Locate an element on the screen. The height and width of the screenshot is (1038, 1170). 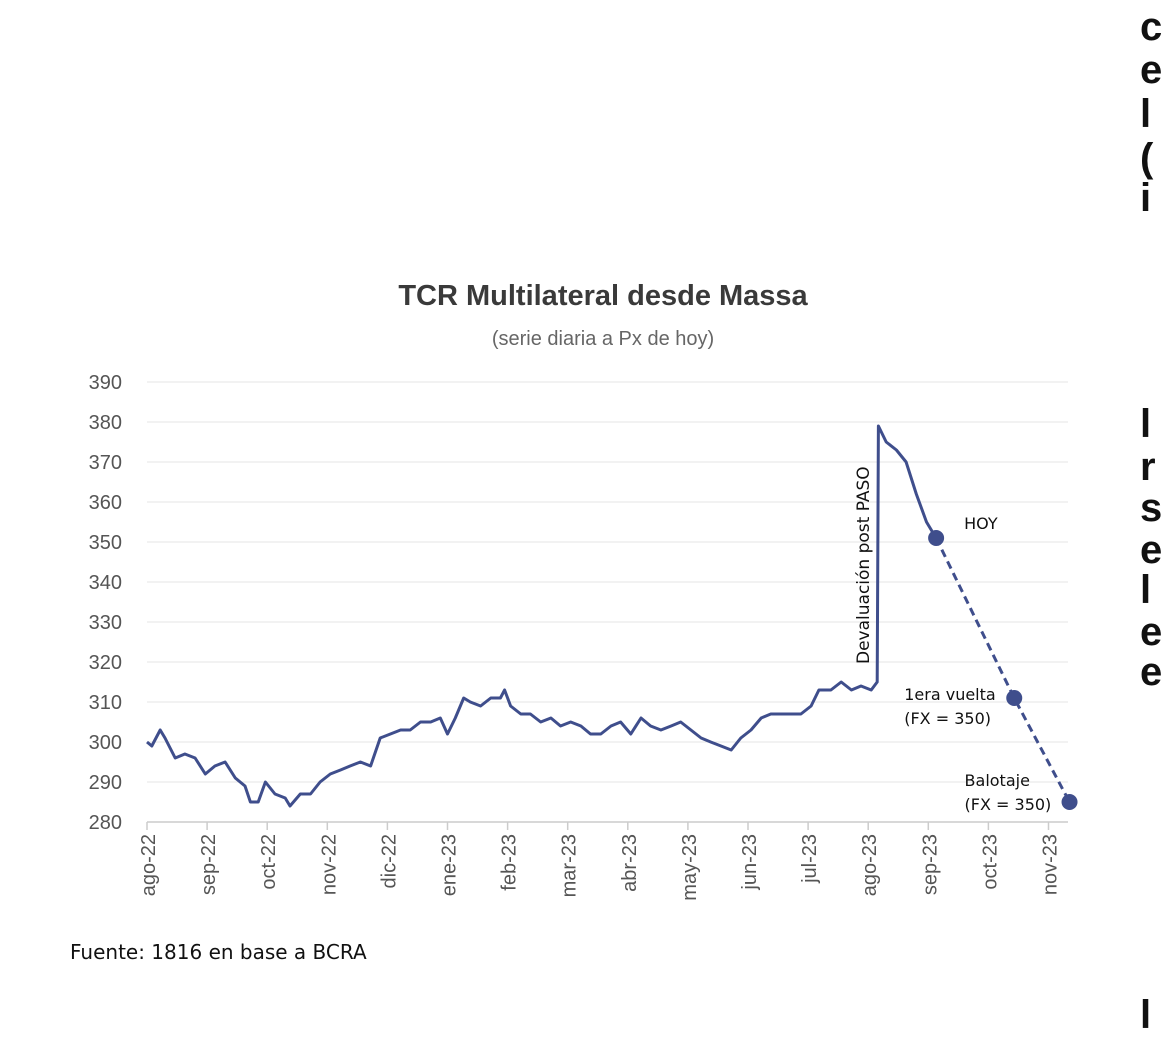
marker-label: 1era vuelta is located at coordinates (949, 694).